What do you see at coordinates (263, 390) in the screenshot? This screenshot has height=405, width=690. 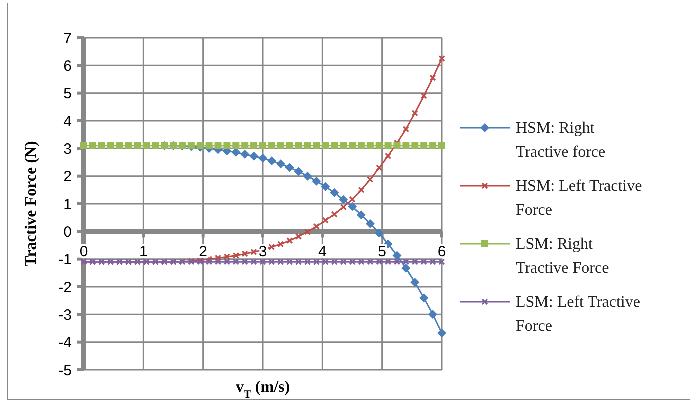 I see `x-axis-title: v$_{T}$ (m/s)` at bounding box center [263, 390].